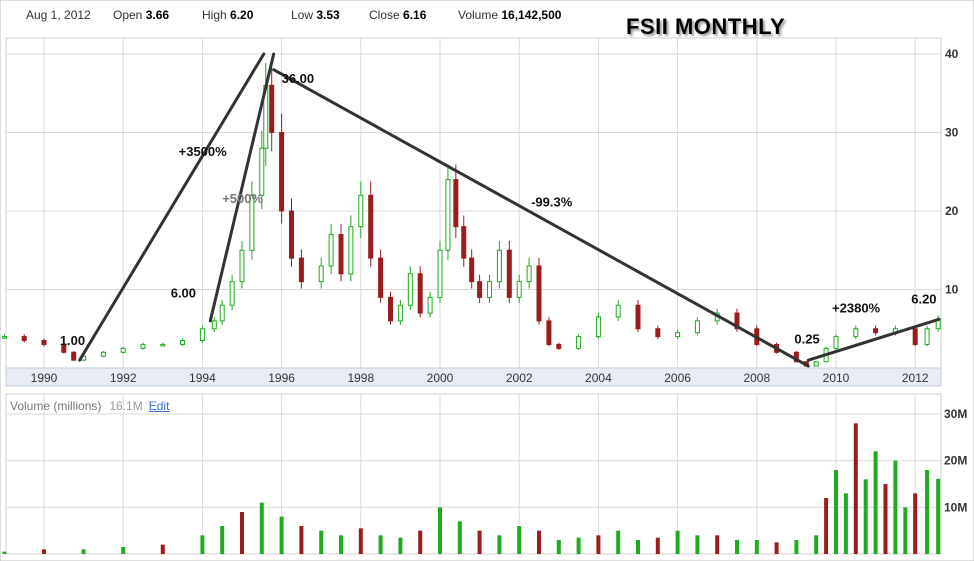  Describe the element at coordinates (360, 378) in the screenshot. I see `x-tick-label: 1998` at that location.